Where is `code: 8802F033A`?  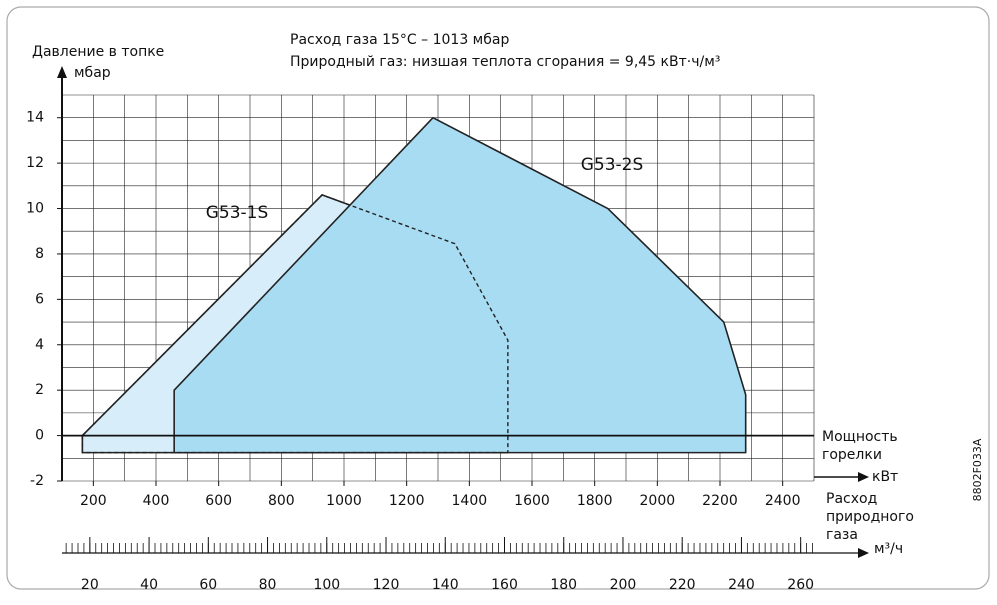 code: 8802F033A is located at coordinates (977, 469).